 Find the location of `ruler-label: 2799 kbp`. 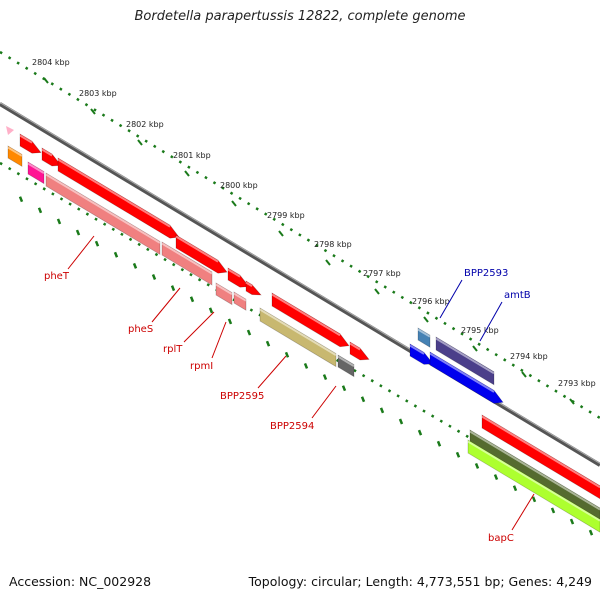

ruler-label: 2799 kbp is located at coordinates (286, 215).